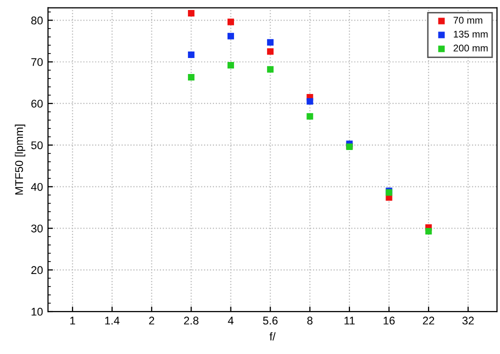 The image size is (500, 354). Describe the element at coordinates (37, 104) in the screenshot. I see `y-tick-label: 60` at that location.